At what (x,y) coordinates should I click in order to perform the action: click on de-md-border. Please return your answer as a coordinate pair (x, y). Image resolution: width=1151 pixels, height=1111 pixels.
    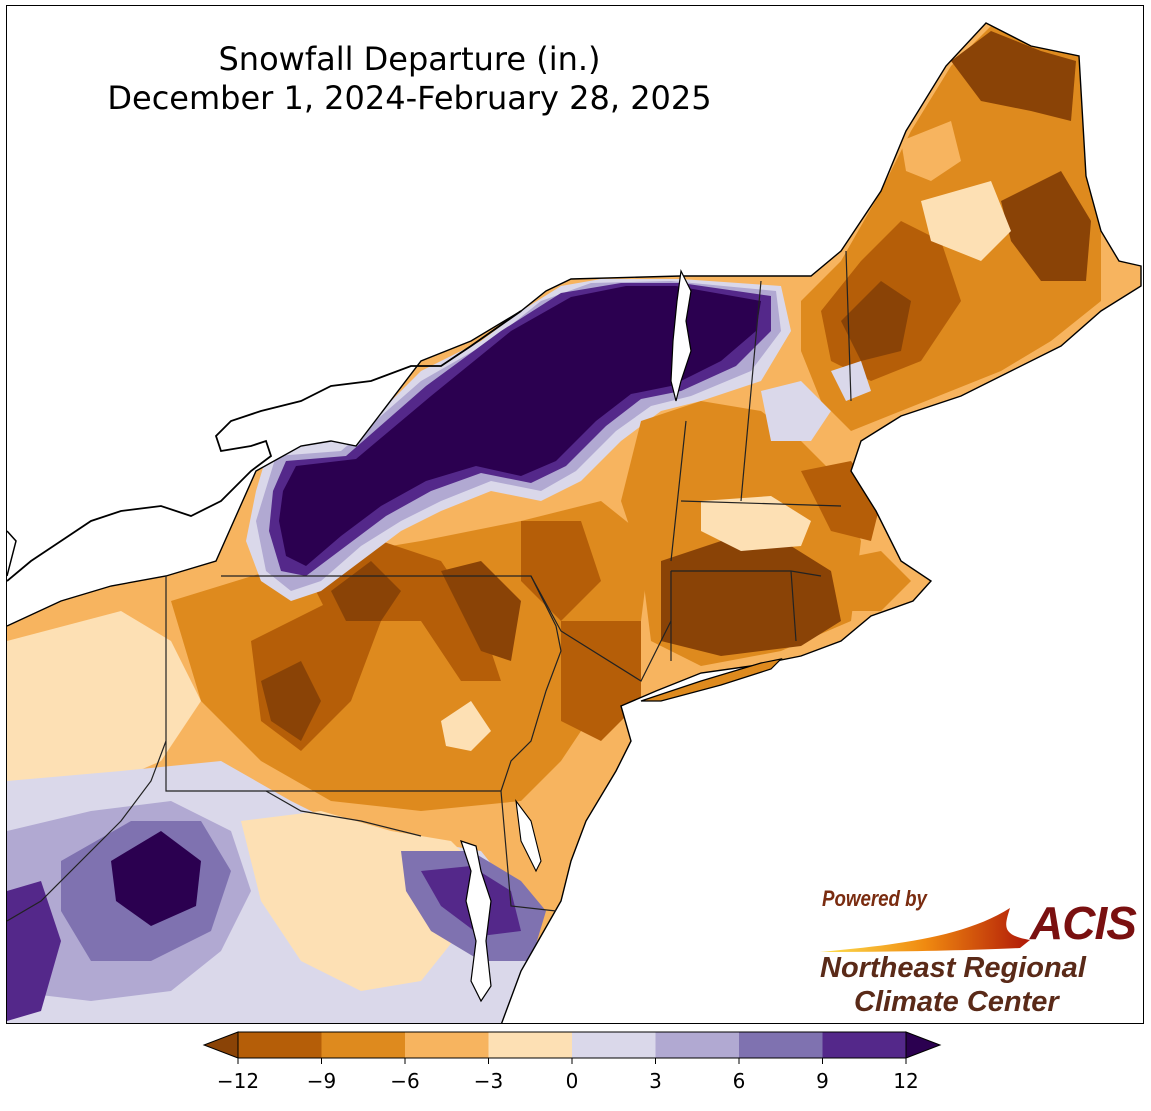
    Looking at the image, I should click on (528, 851).